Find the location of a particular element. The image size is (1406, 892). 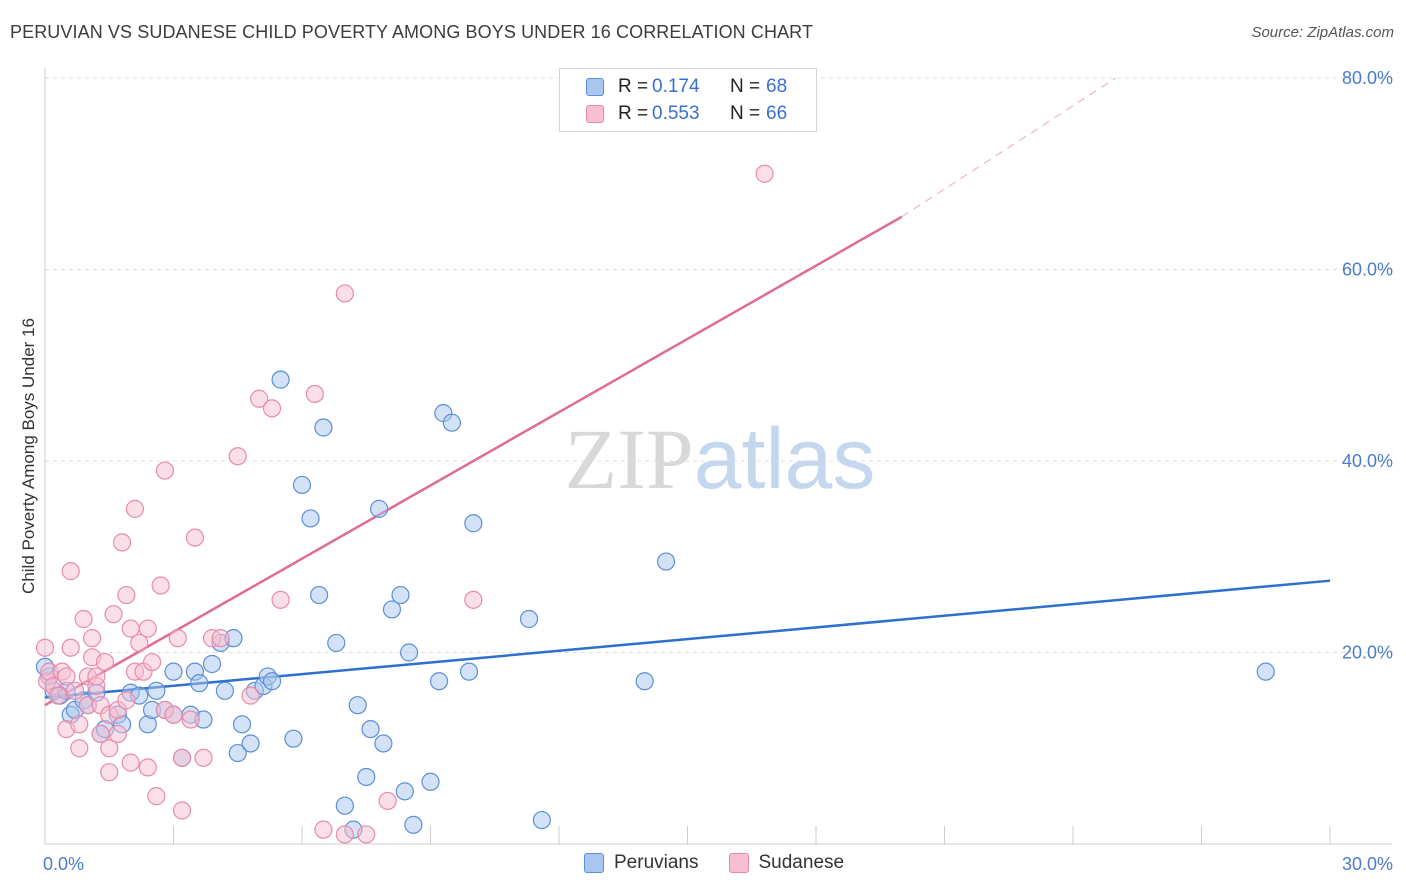

n-value: 68 is located at coordinates (777, 86).